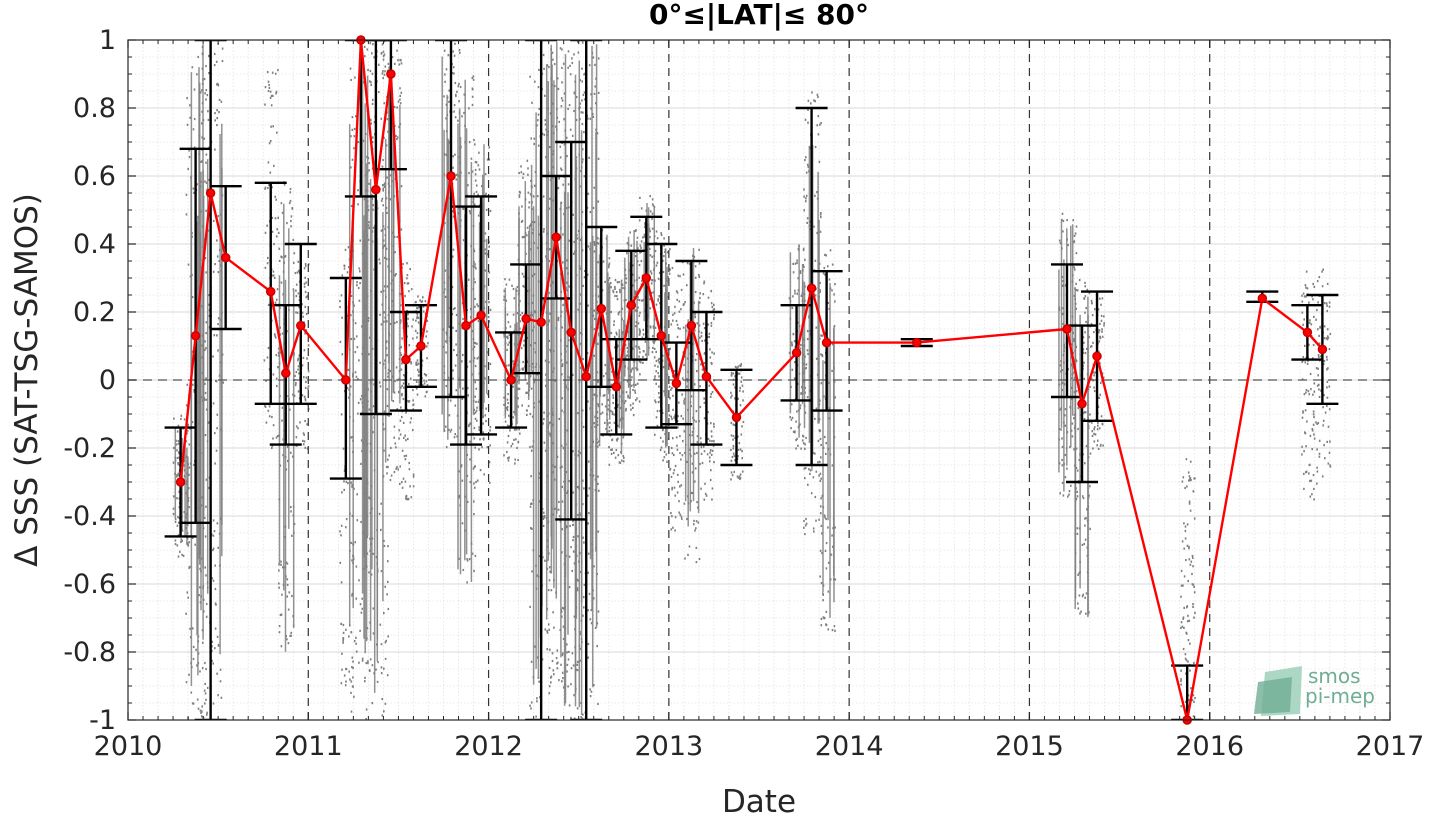 The width and height of the screenshot is (1431, 818). Describe the element at coordinates (1188, 588) in the screenshot. I see `scatter-cloud` at that location.